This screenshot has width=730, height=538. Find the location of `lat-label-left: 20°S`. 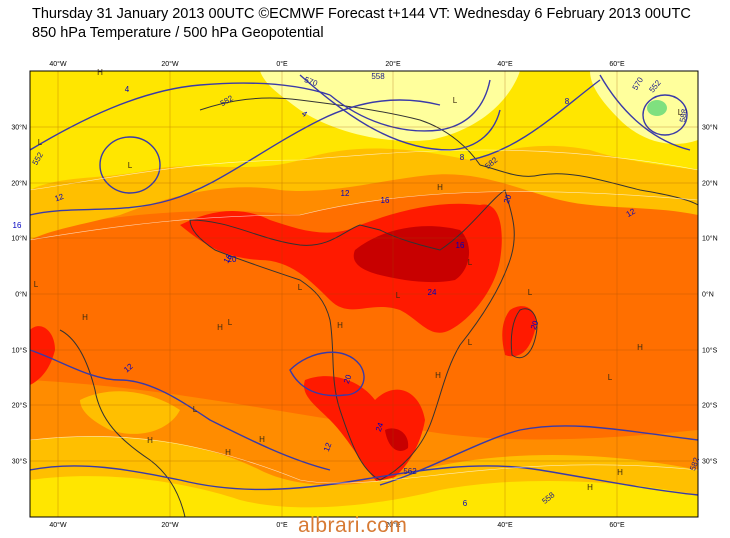

lat-label-left: 20°S is located at coordinates (20, 406).